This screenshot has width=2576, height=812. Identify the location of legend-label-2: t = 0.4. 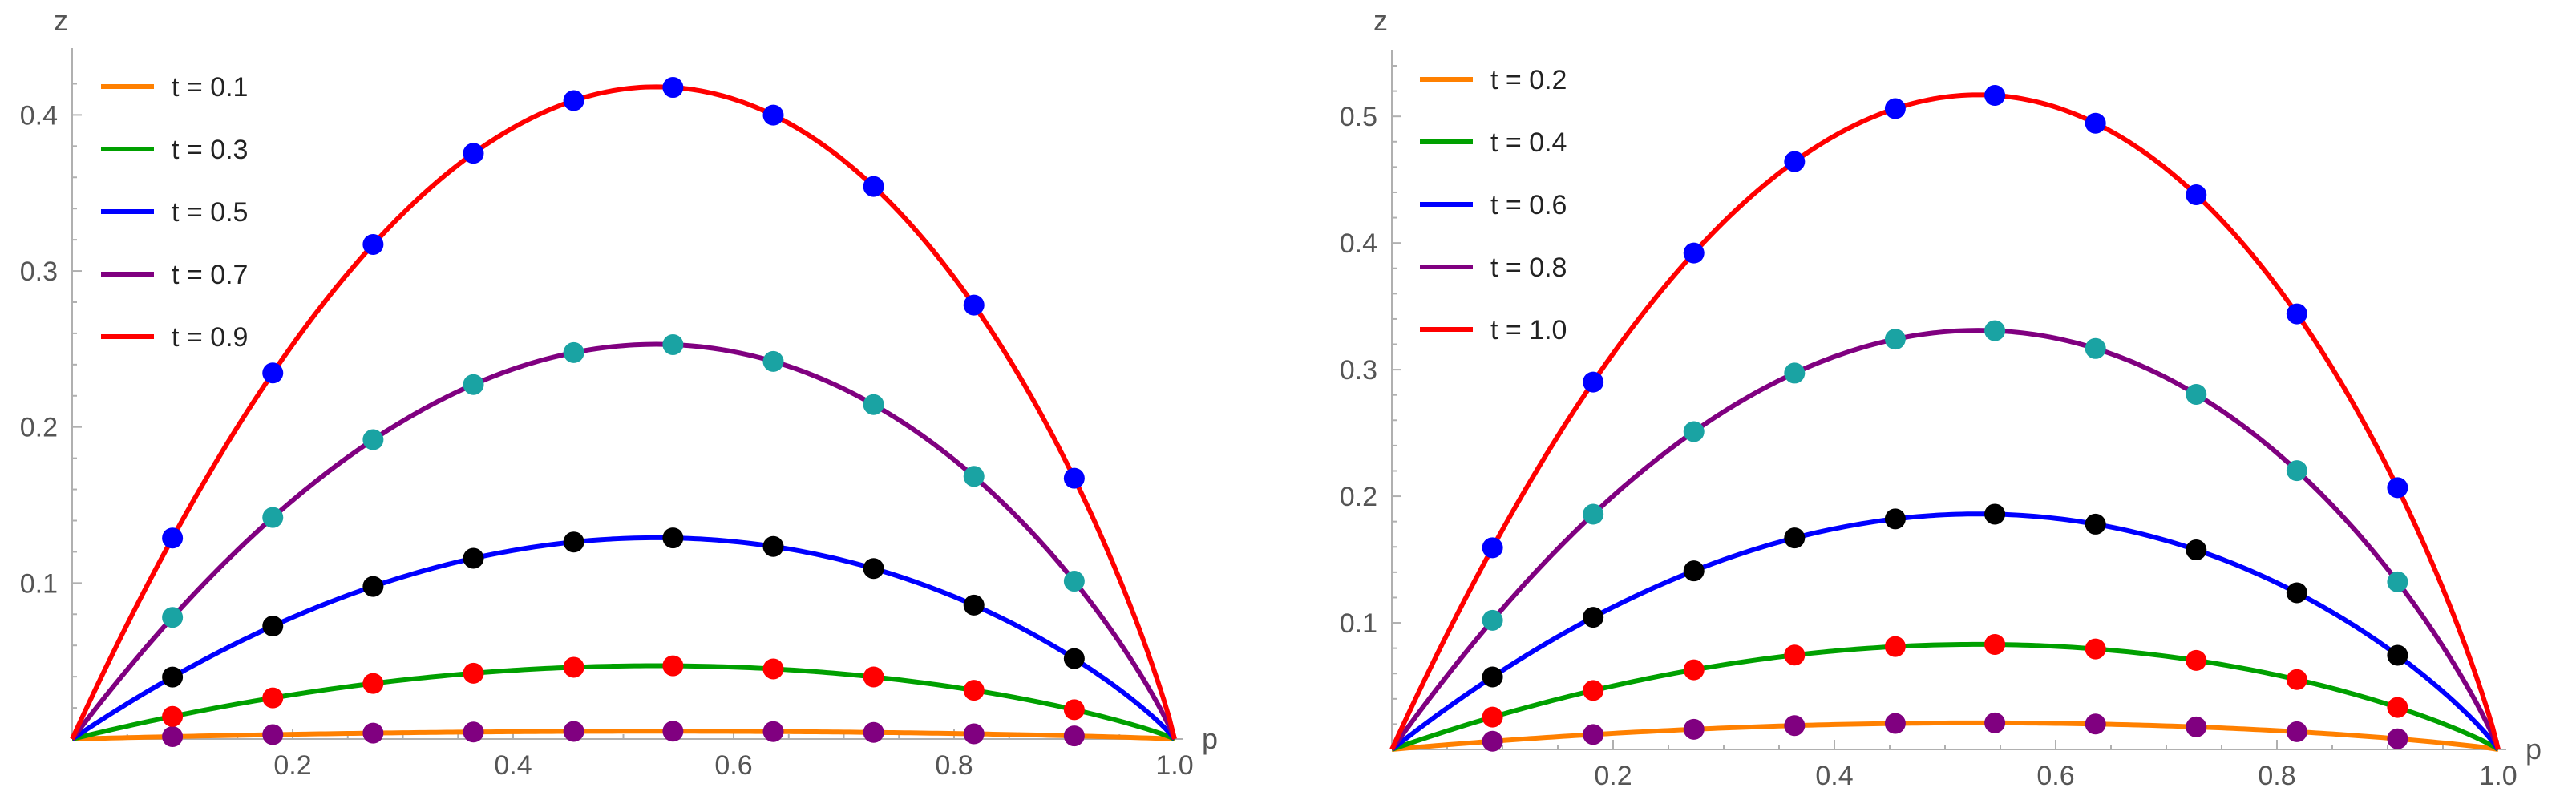
(1528, 142).